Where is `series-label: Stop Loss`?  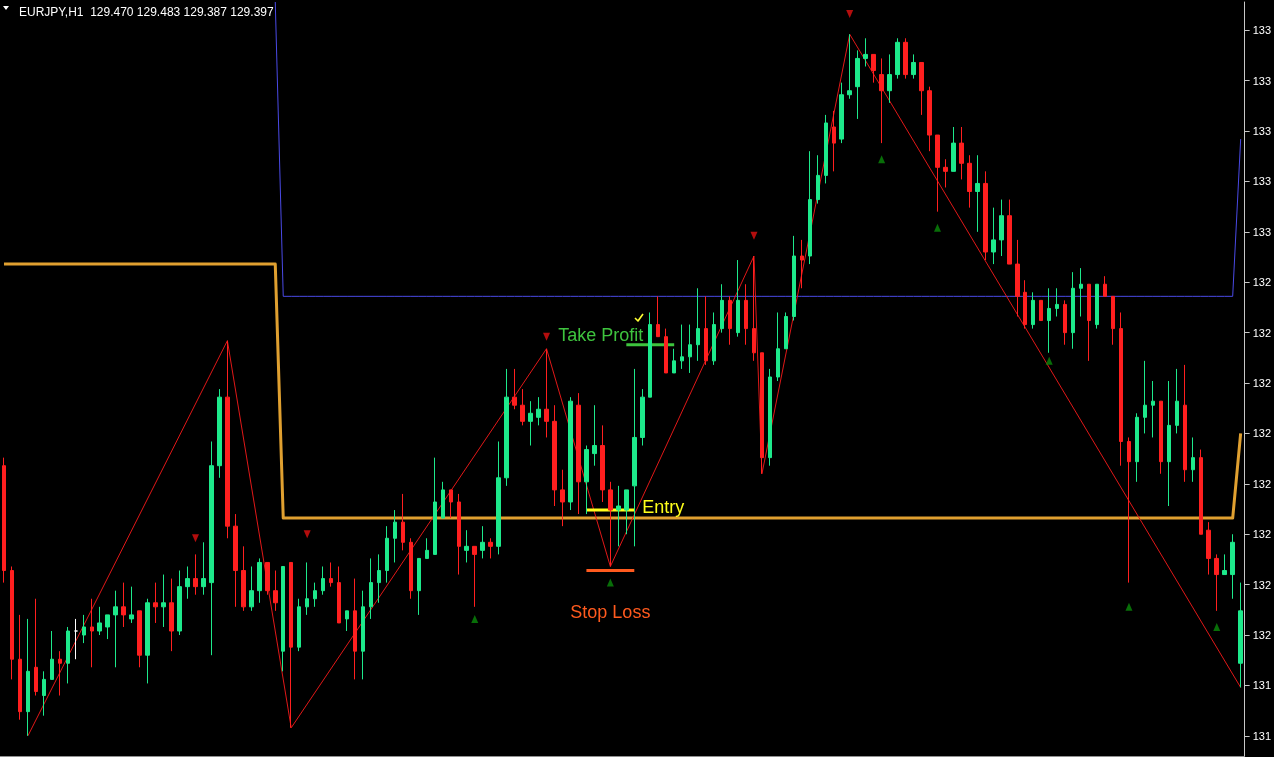 series-label: Stop Loss is located at coordinates (610, 611).